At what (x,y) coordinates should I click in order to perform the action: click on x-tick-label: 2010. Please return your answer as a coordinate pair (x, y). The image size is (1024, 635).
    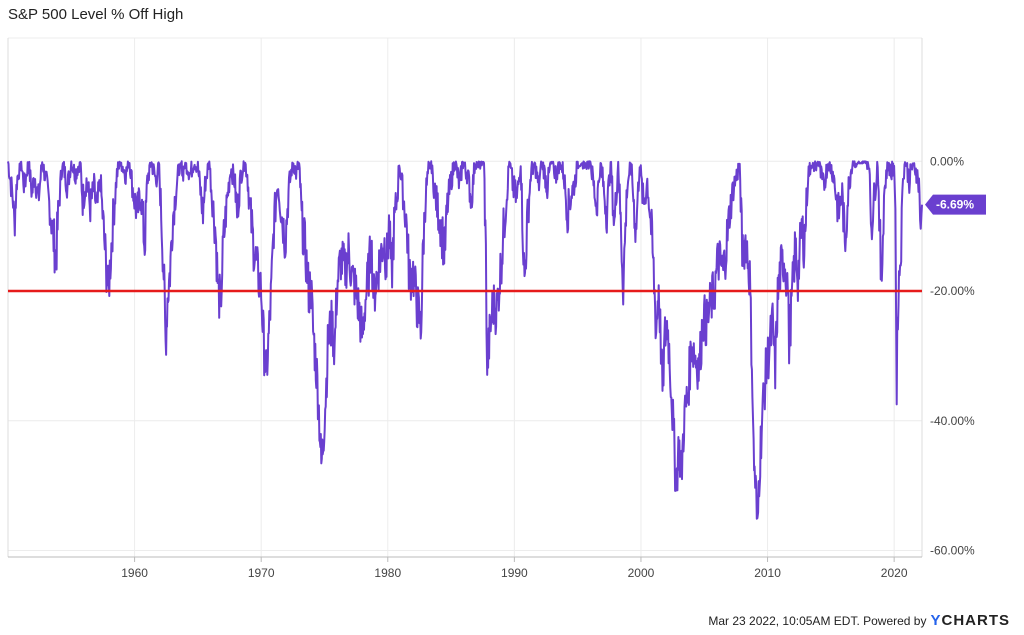
    Looking at the image, I should click on (767, 573).